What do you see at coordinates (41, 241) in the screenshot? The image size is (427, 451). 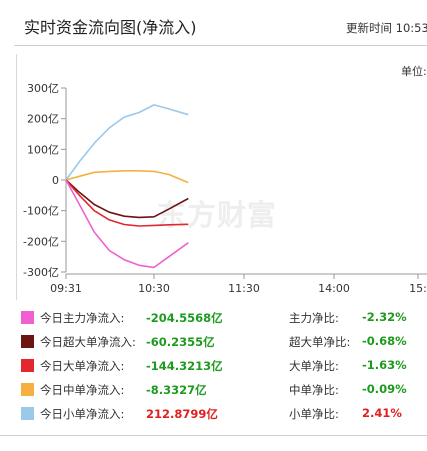 I see `y-tick-label: -200亿` at bounding box center [41, 241].